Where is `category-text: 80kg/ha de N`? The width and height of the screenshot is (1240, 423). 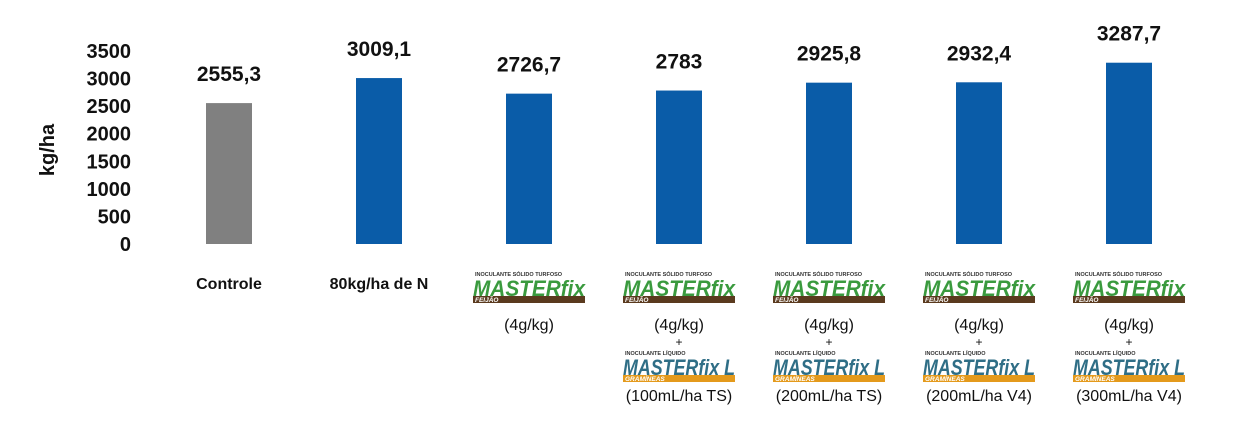 category-text: 80kg/ha de N is located at coordinates (379, 284).